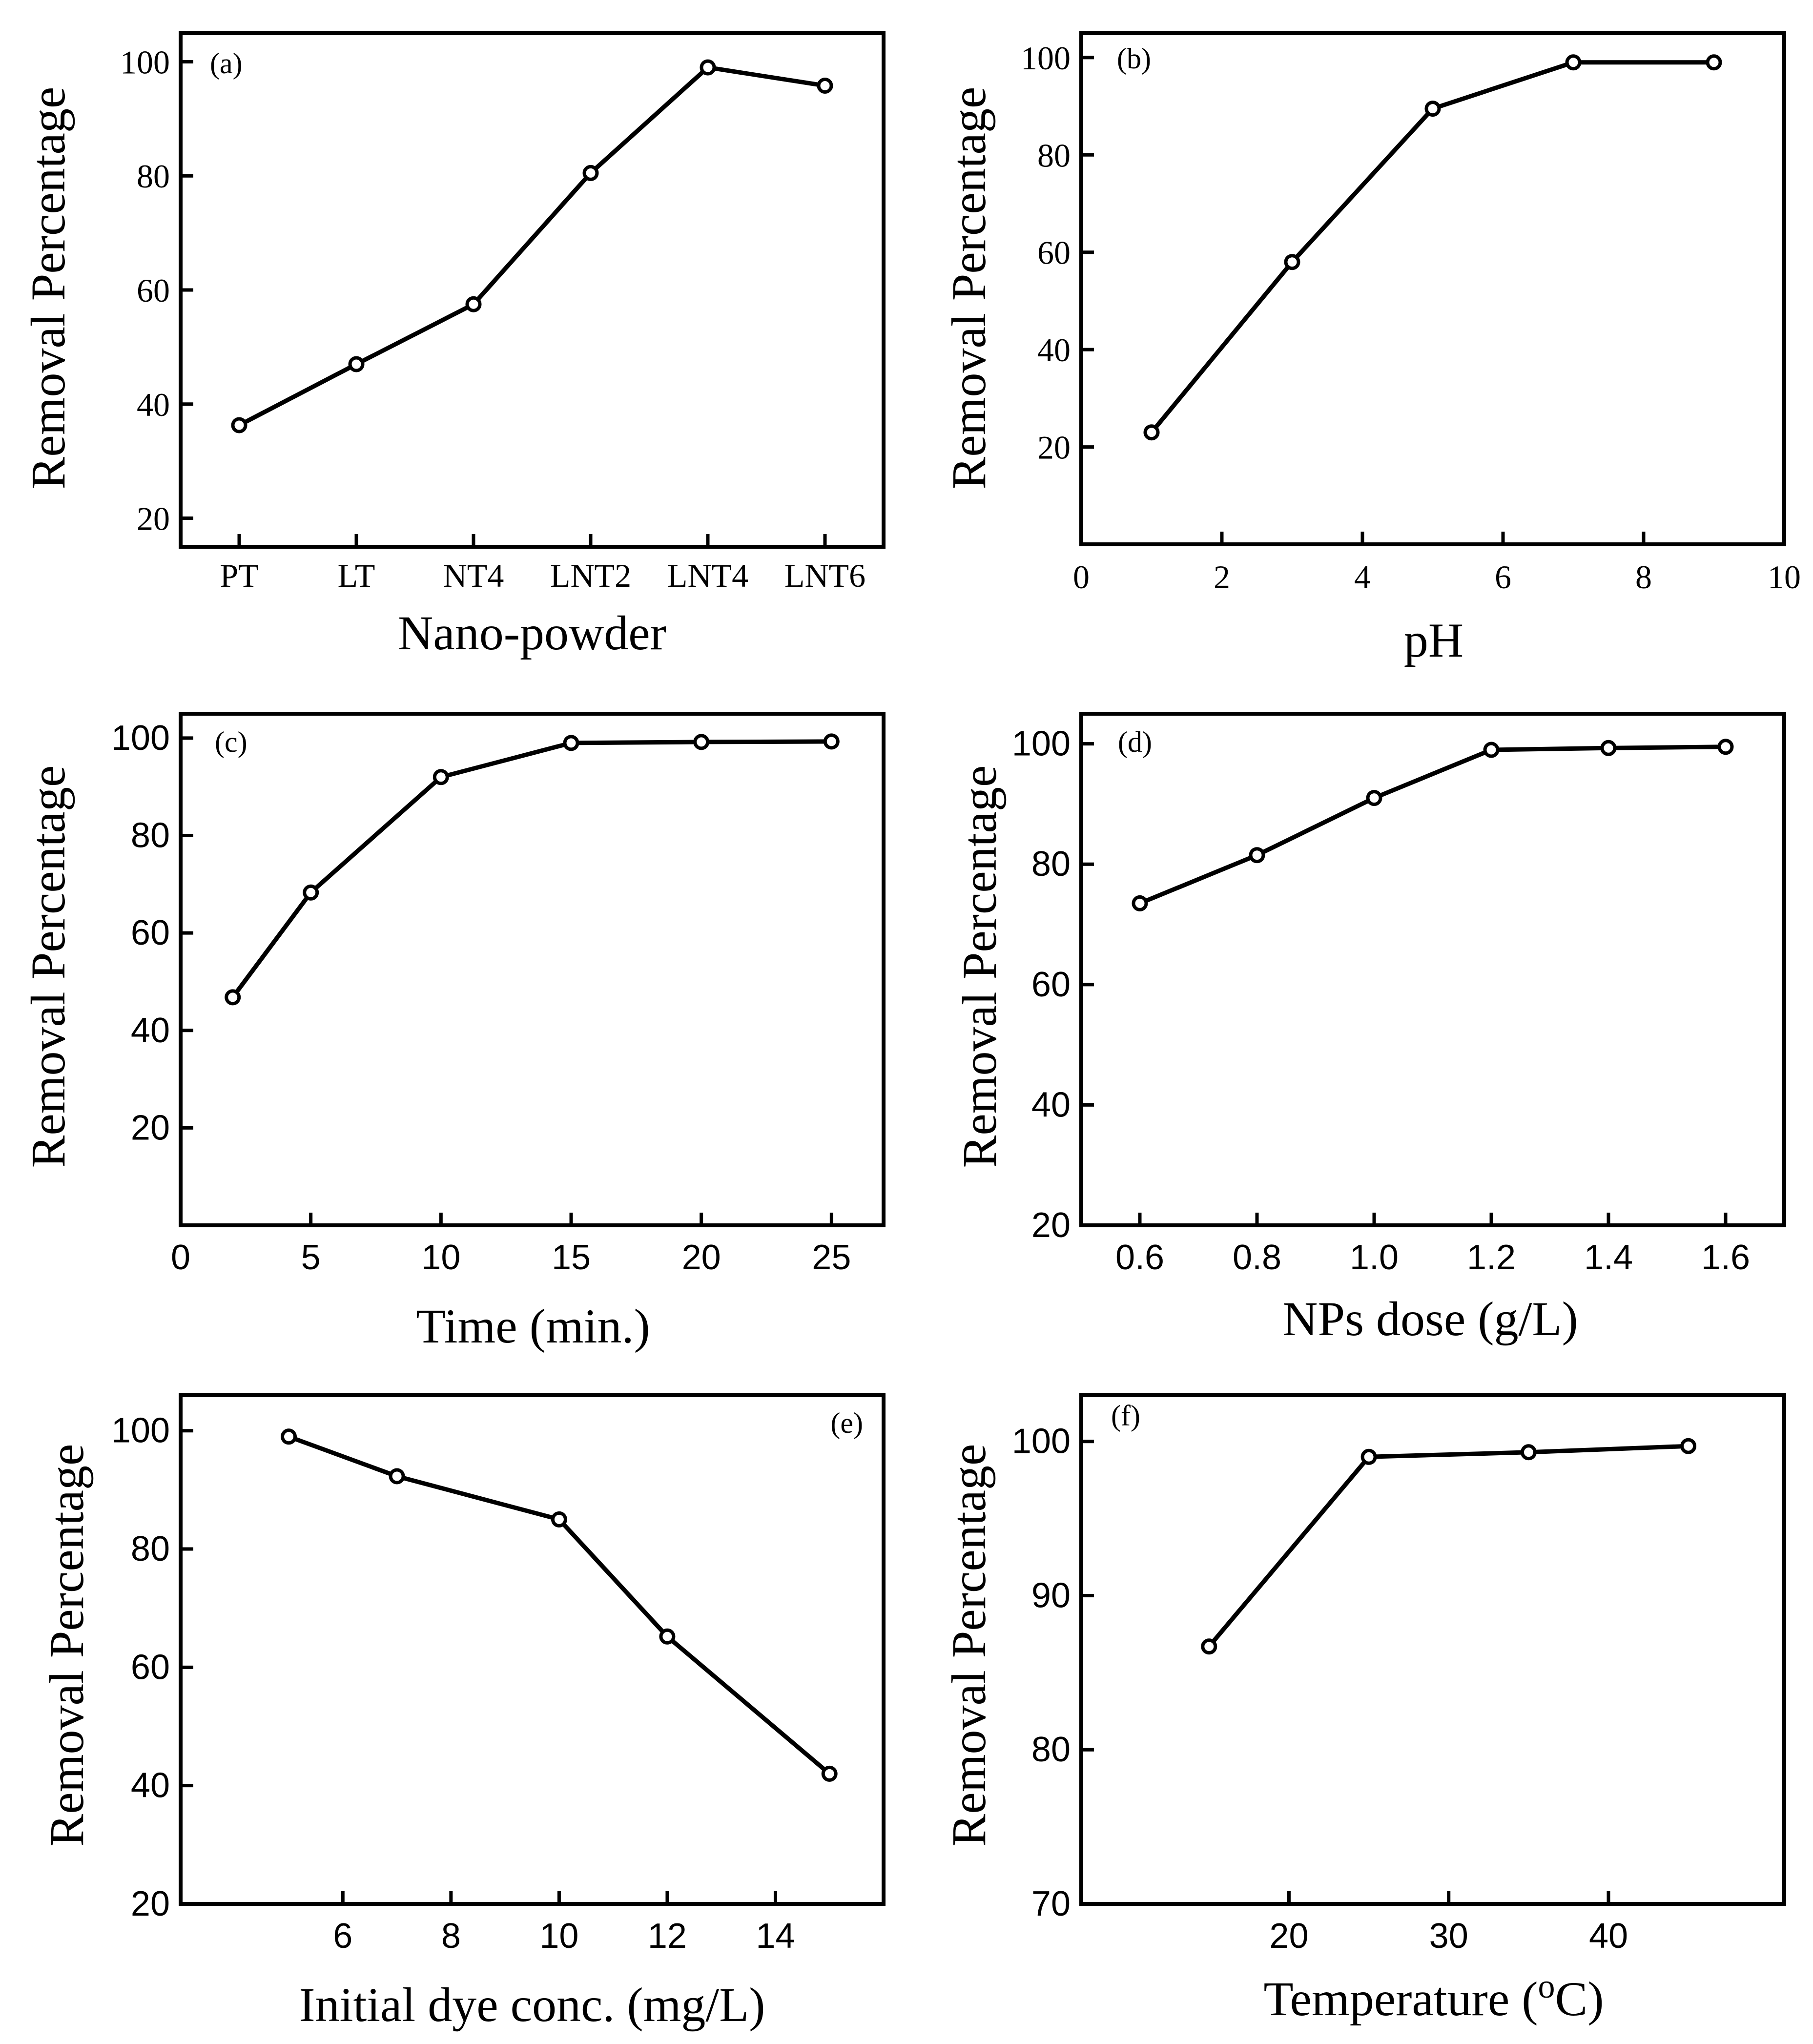 This screenshot has width=1813, height=2044. What do you see at coordinates (474, 575) in the screenshot?
I see `x-tick-label: NT4` at bounding box center [474, 575].